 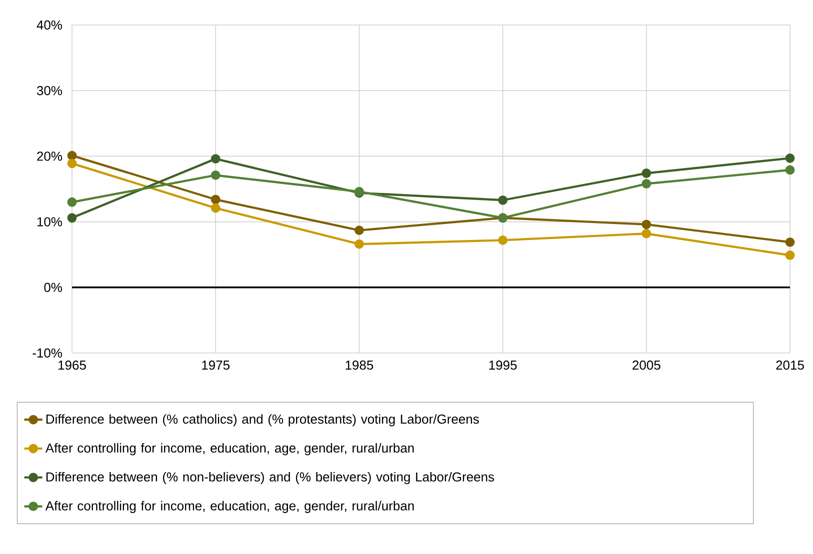 I want to click on y-tick-label: 20%, so click(x=49, y=156).